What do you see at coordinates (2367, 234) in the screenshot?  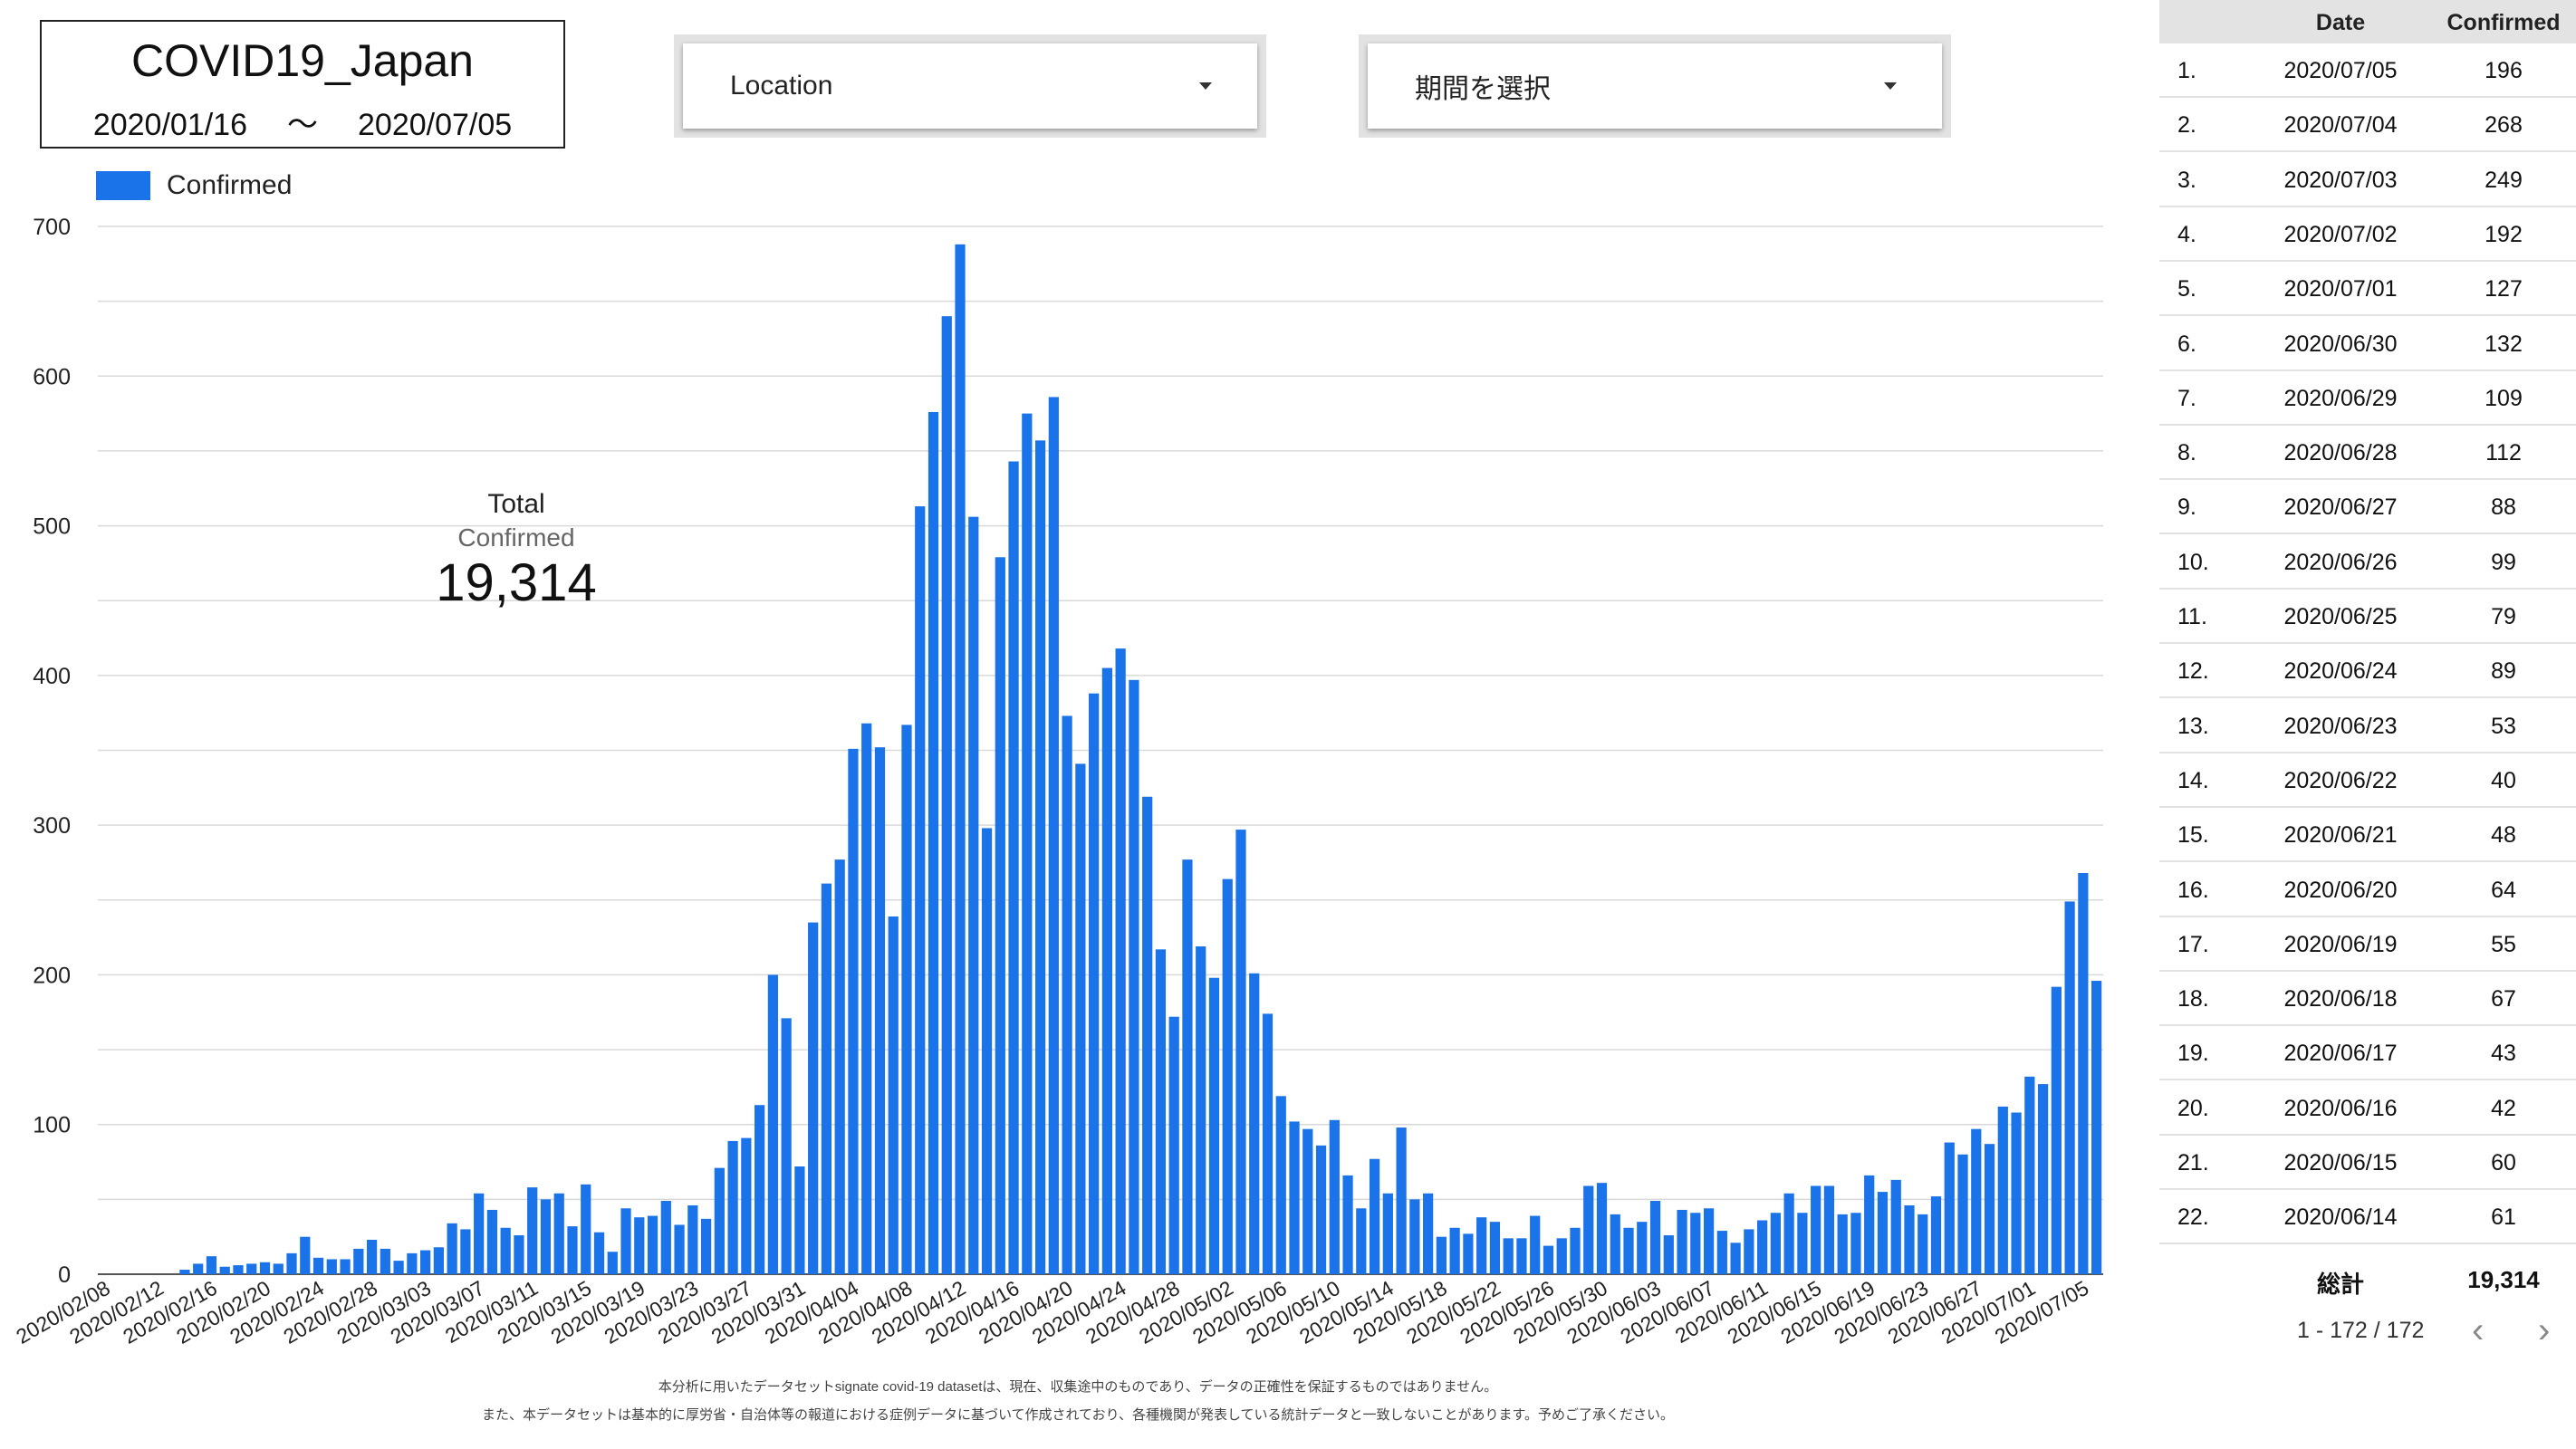 I see `table-row: 4. 2020/07/02 192` at bounding box center [2367, 234].